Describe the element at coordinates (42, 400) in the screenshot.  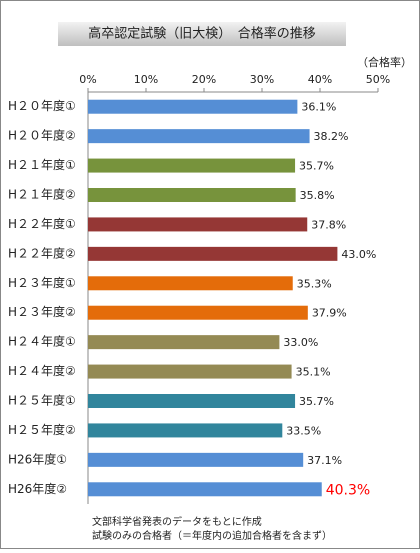
I see `y-tick-label: H２５年度①` at that location.